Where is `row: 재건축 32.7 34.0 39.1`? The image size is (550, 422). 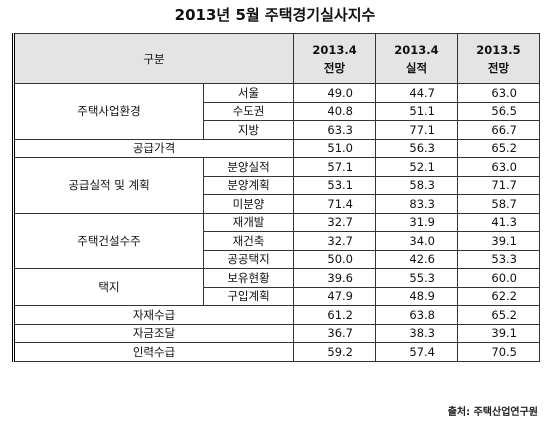
row: 재건축 32.7 34.0 39.1 is located at coordinates (277, 241).